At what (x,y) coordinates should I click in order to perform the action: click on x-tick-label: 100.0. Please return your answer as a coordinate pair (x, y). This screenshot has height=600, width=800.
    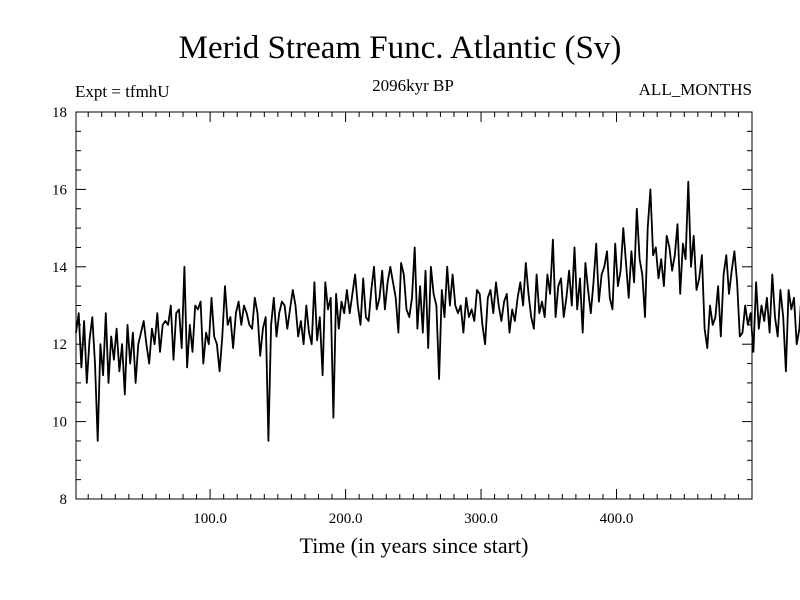
    Looking at the image, I should click on (210, 519).